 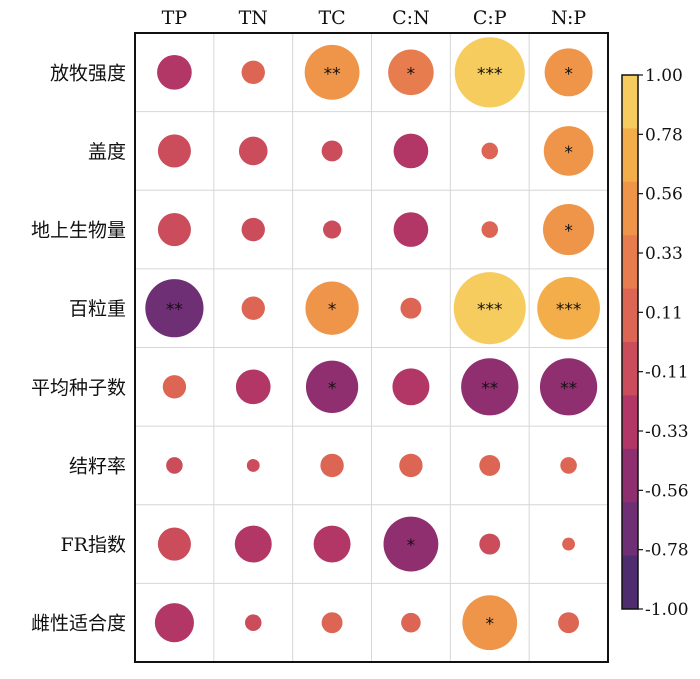 I want to click on colorbar-tick-label: -0.78, so click(x=667, y=551).